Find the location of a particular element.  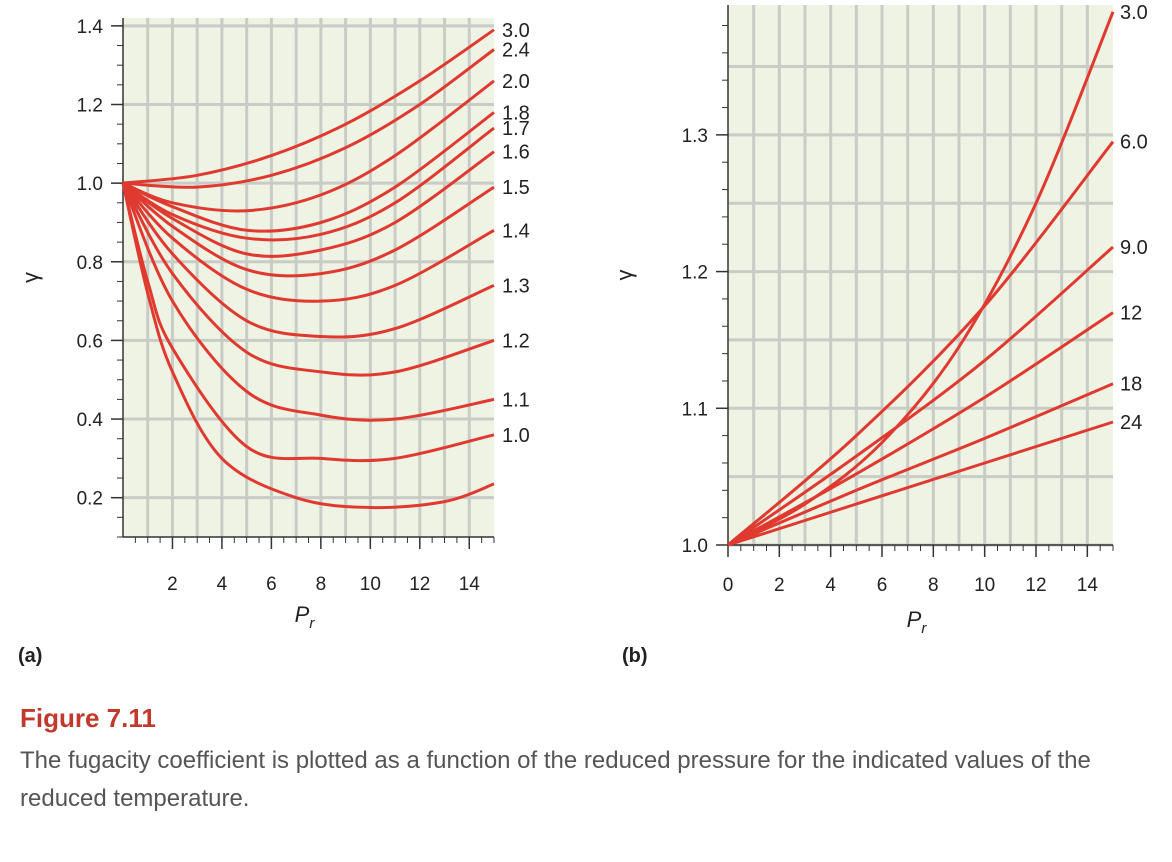

y-tick-label: 0.6 is located at coordinates (90, 341).